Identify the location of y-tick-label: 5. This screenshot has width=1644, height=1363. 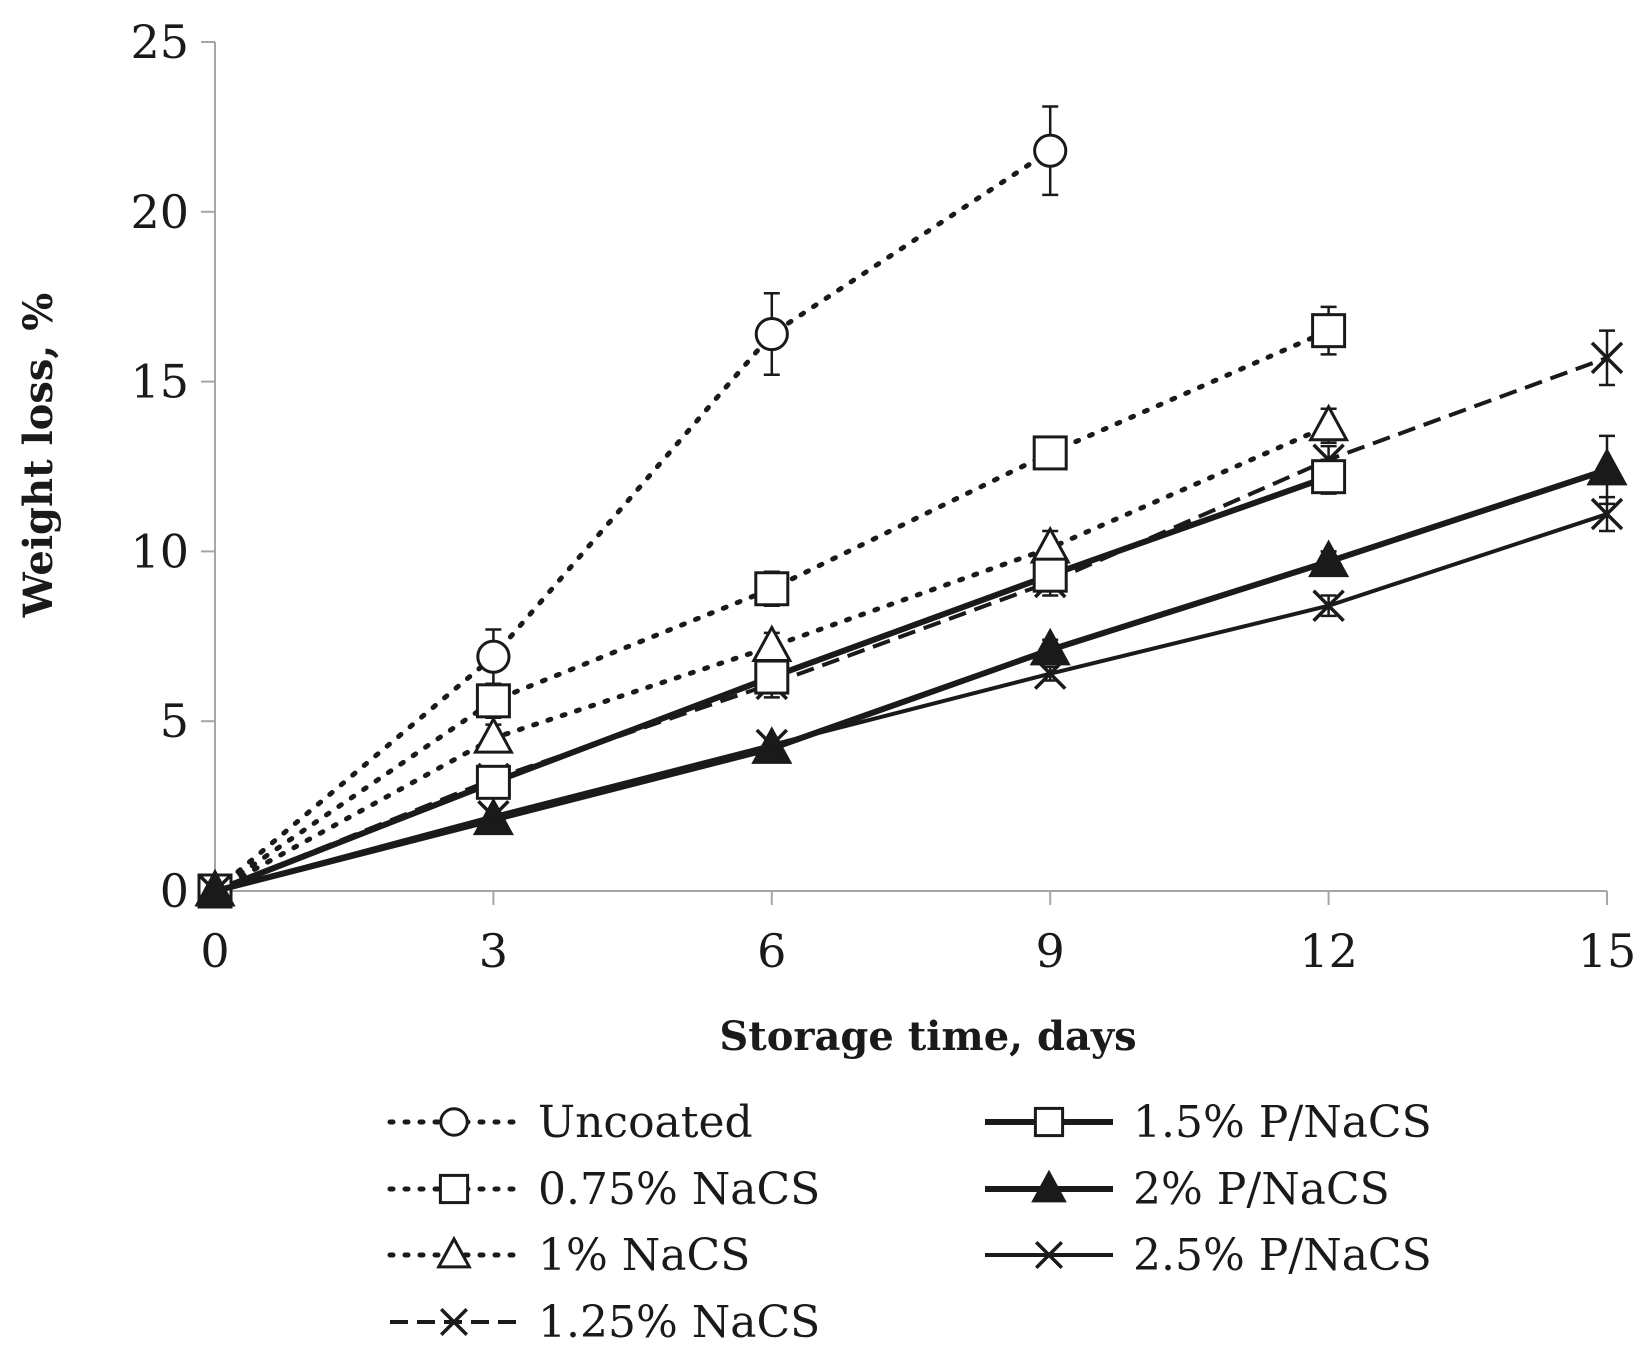
(174, 721).